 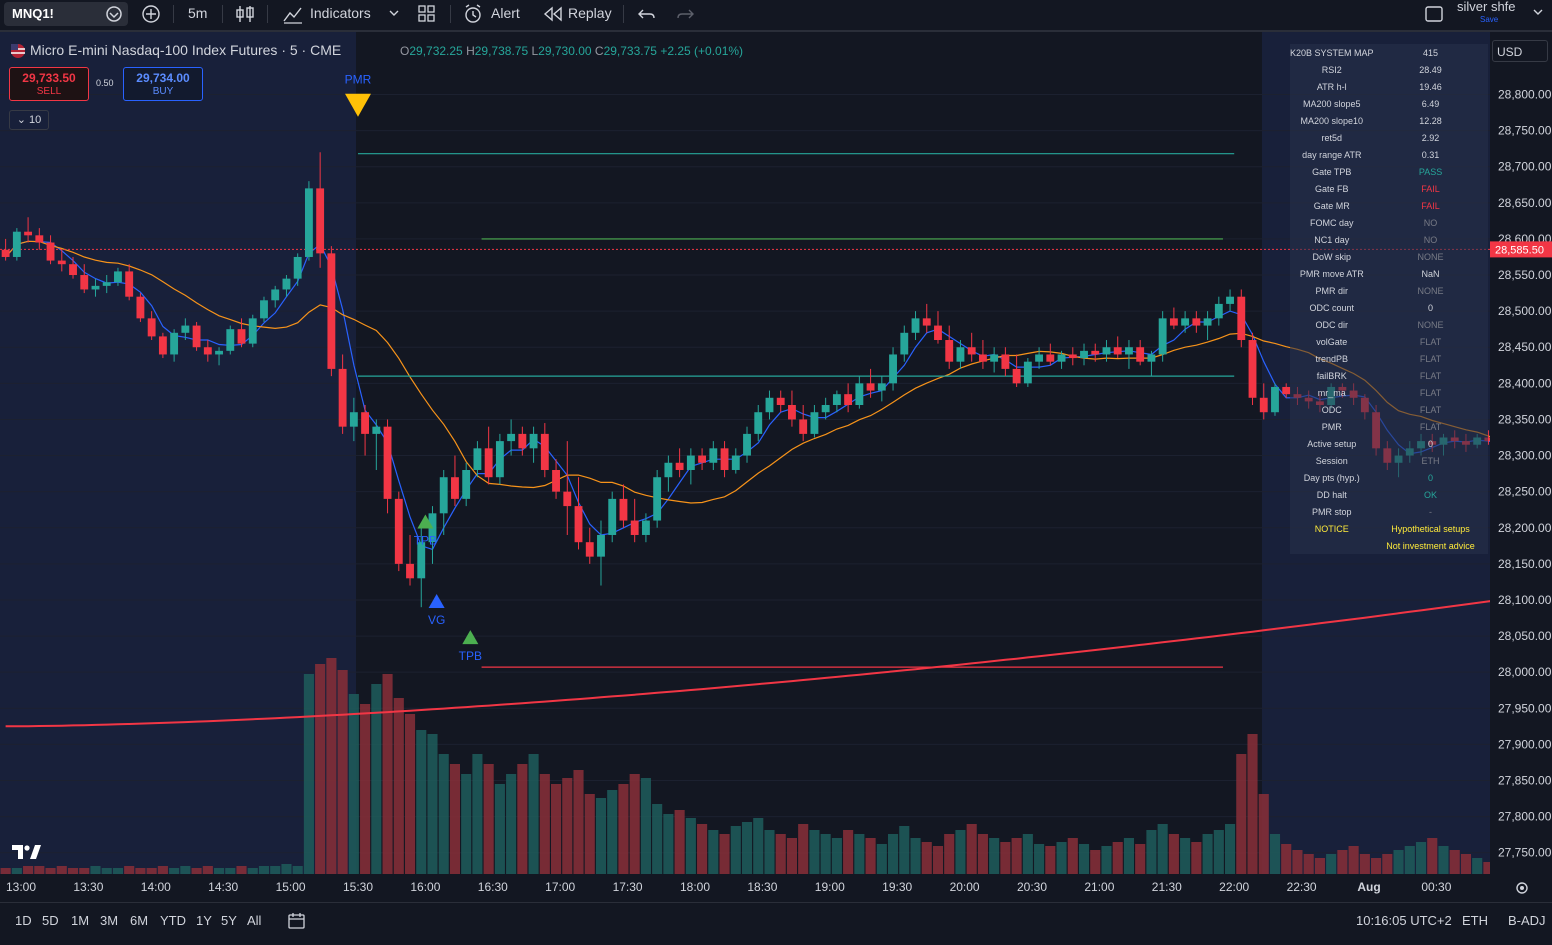 I want to click on system-map-row: NOTICE Hypothetical setups, so click(x=1389, y=528).